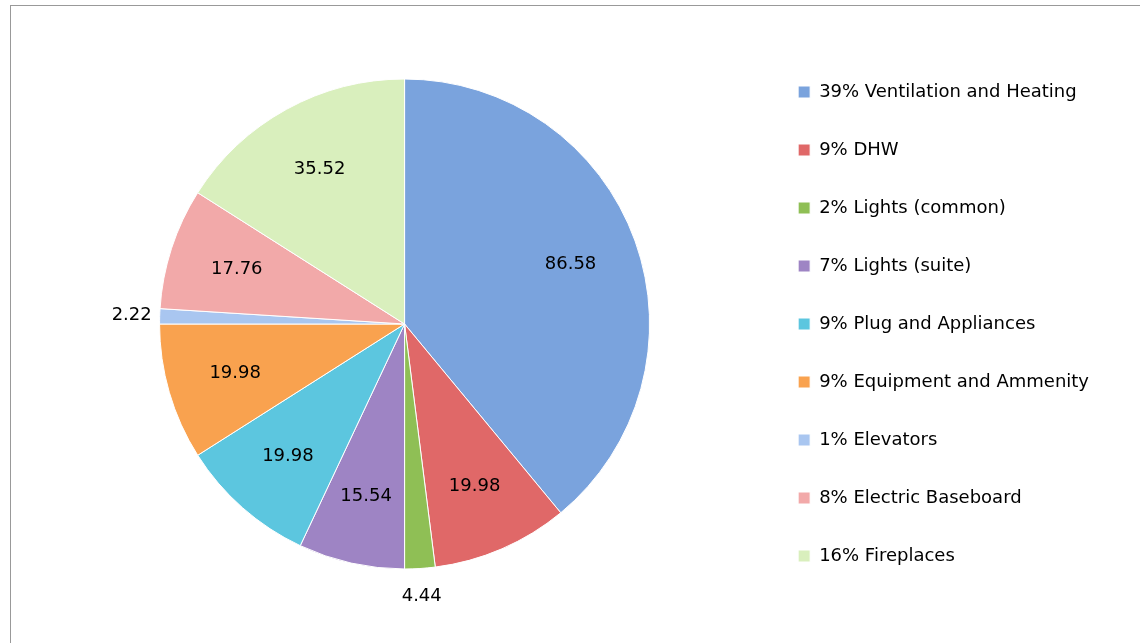 This screenshot has height=643, width=1140. Describe the element at coordinates (878, 438) in the screenshot. I see `legend-label: 1% Elevators` at that location.